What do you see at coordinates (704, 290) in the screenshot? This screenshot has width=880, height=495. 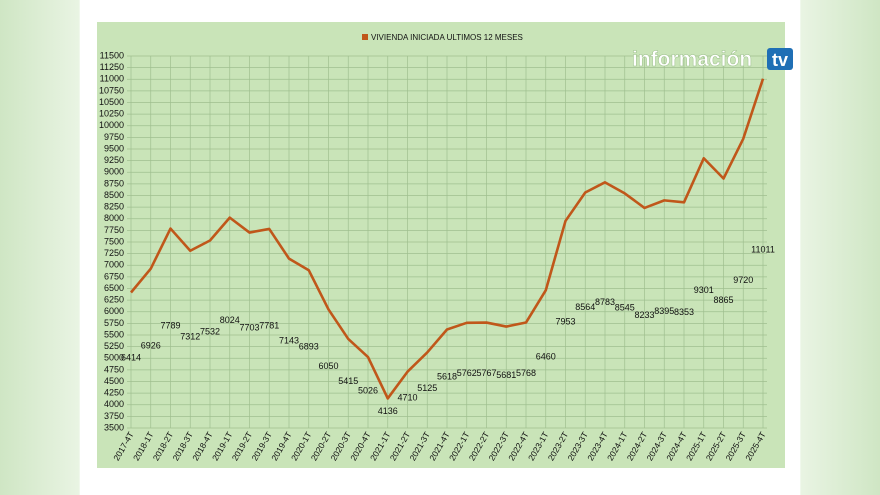 I see `data-label: 9301` at bounding box center [704, 290].